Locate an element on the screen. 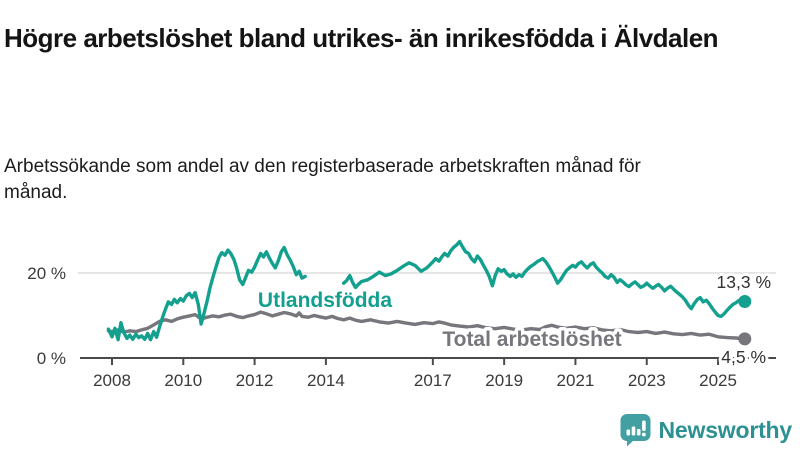 The width and height of the screenshot is (800, 450). series-label-total-arbetsl-shet: Total arbetslöshet is located at coordinates (531, 339).